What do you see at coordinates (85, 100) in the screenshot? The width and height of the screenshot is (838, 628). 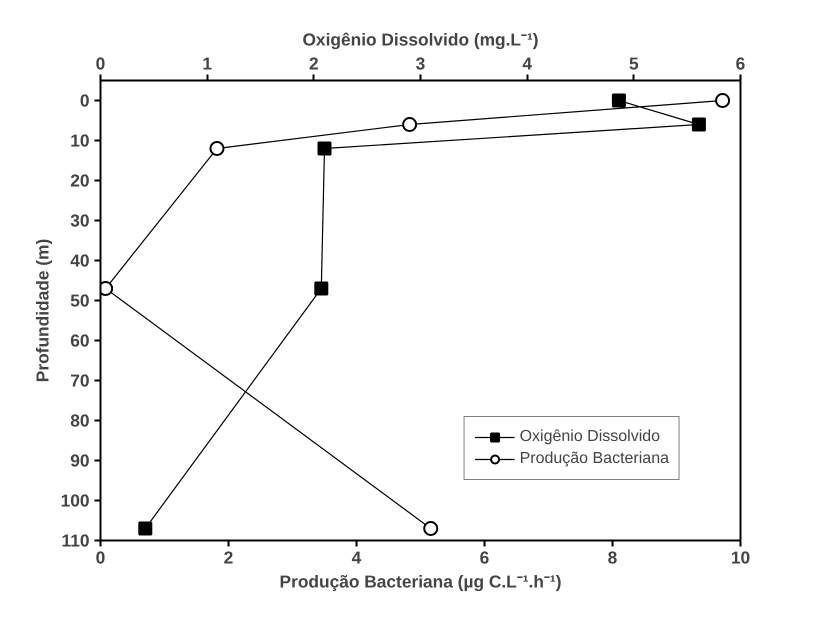 I see `y-tick-label: 0` at bounding box center [85, 100].